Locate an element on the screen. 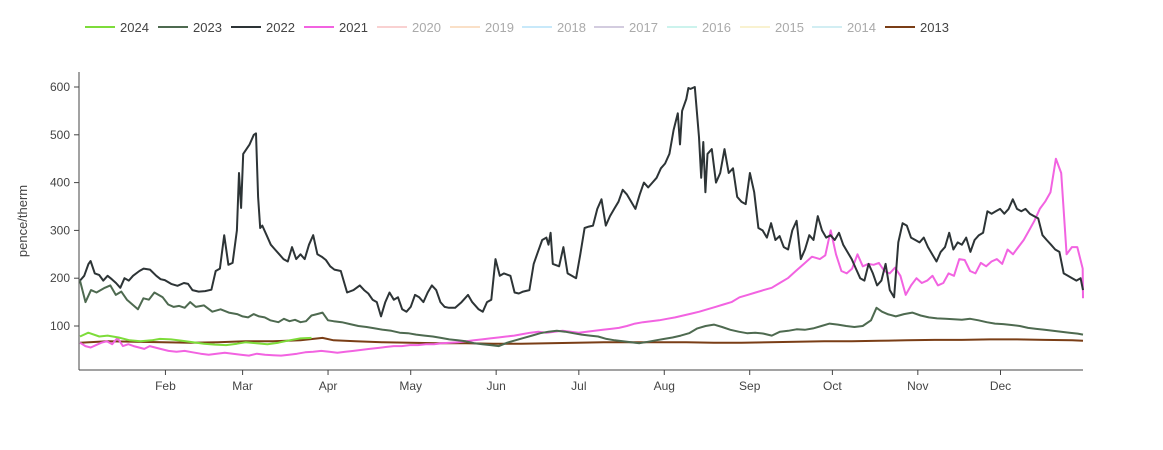 The width and height of the screenshot is (1163, 450). x-tick-label: Oct is located at coordinates (832, 386).